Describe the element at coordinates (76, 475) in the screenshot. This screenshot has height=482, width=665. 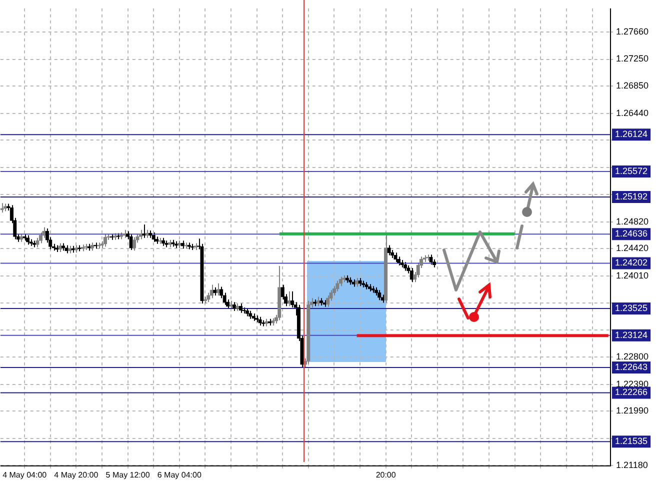
I see `x-tick-label: 4 May 20:00` at that location.